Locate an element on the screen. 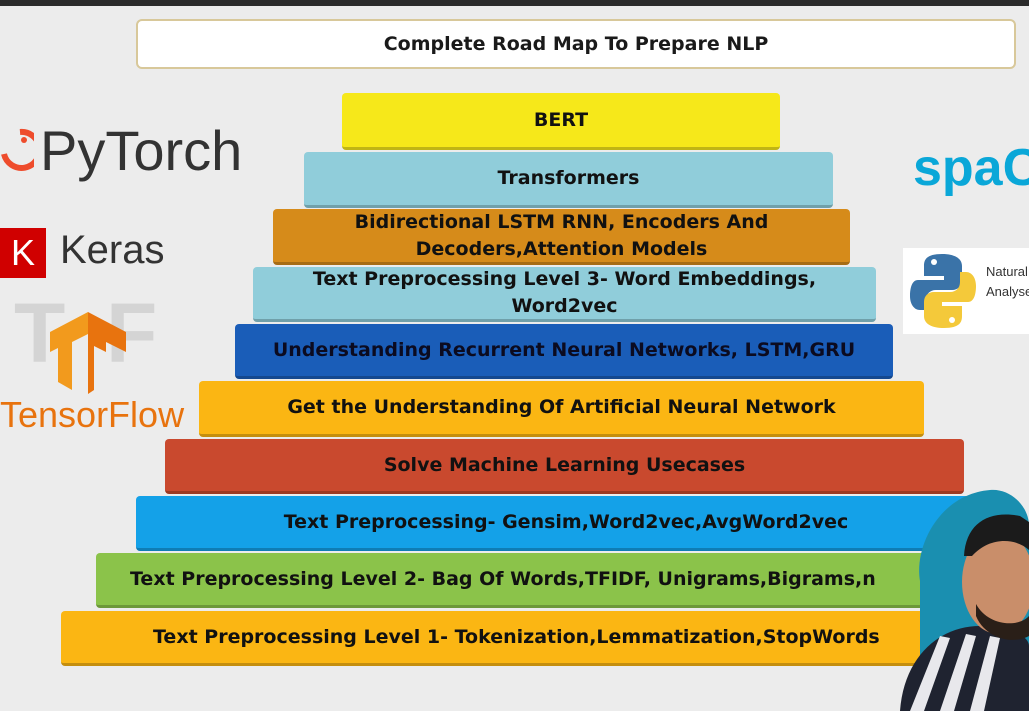  step-label-line1: Bidirectional LSTM RNN, Encoders And is located at coordinates (561, 221).